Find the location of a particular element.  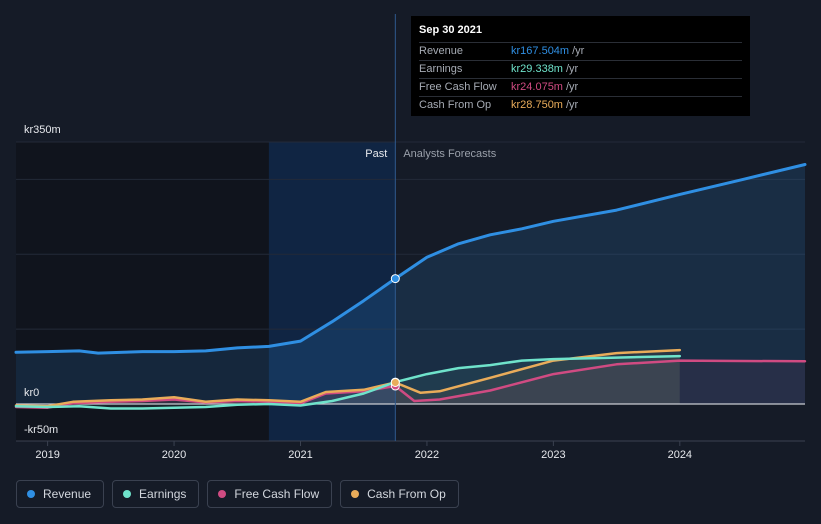

legend-item-revenue: Revenue is located at coordinates (60, 494).